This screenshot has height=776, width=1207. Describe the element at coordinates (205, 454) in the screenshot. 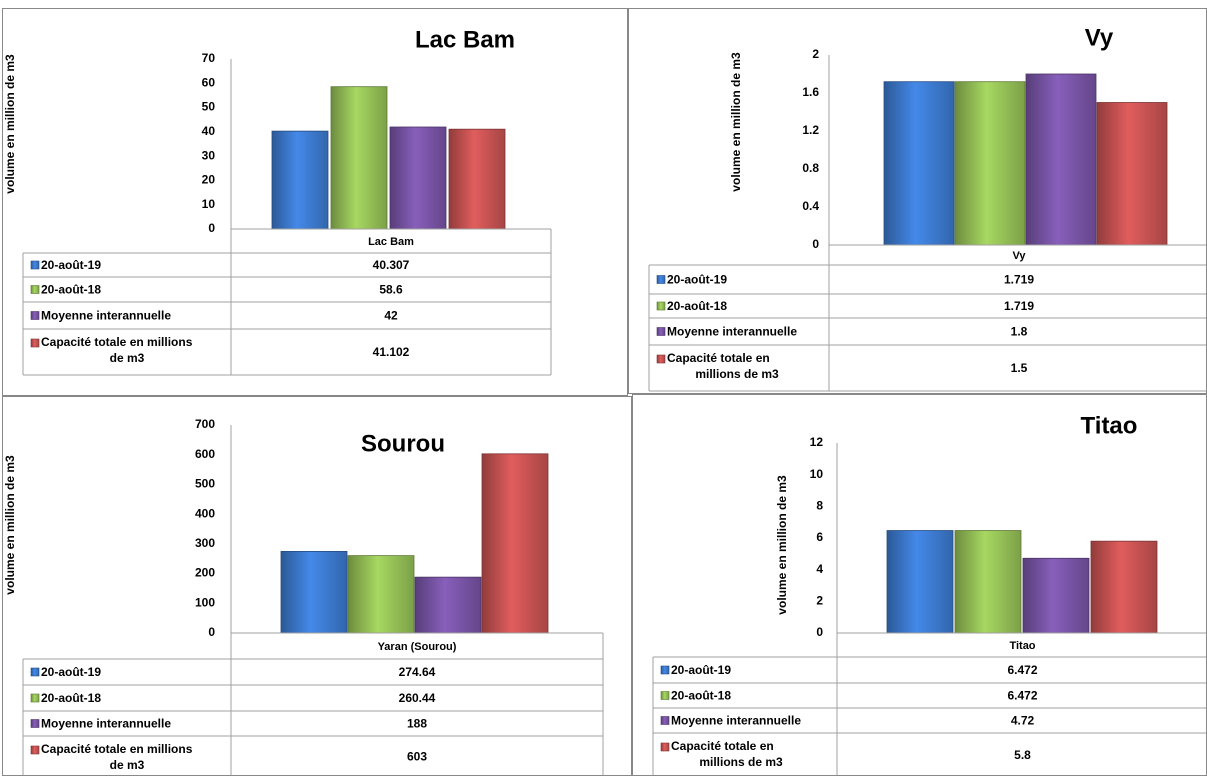

I see `y-tick-label: 600` at that location.